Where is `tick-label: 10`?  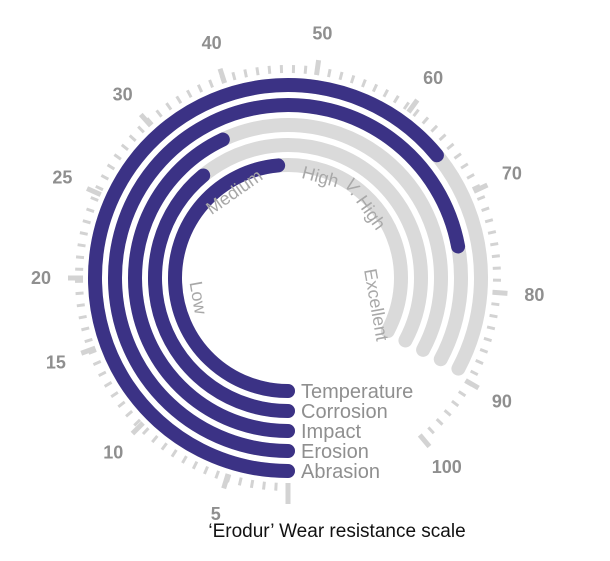 tick-label: 10 is located at coordinates (113, 453).